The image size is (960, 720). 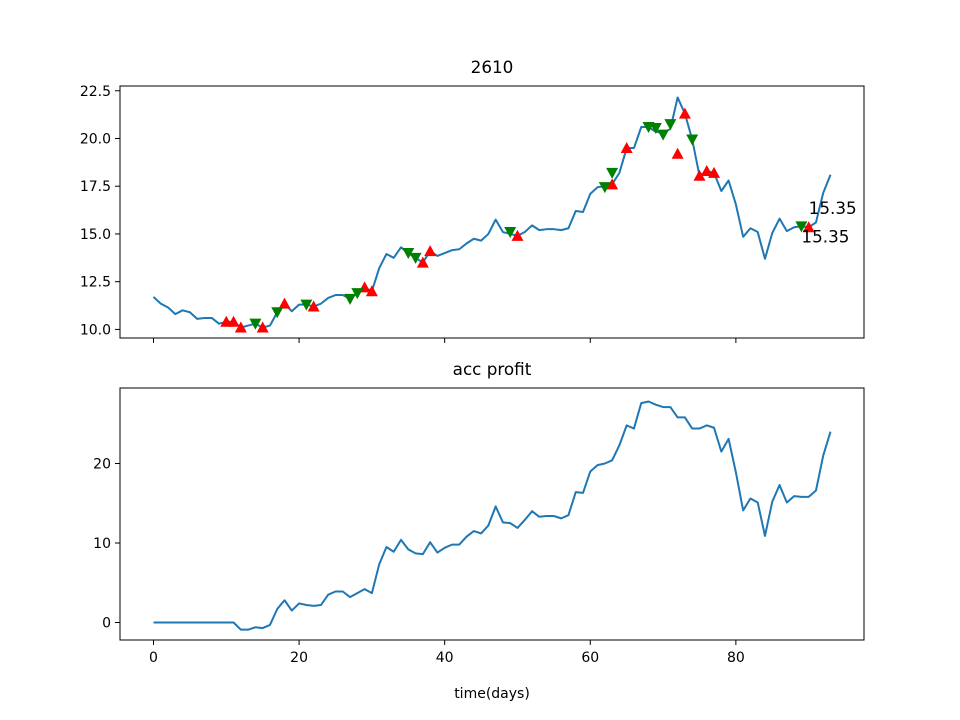 I want to click on price-y-tick-label: 20.0, so click(x=95, y=140).